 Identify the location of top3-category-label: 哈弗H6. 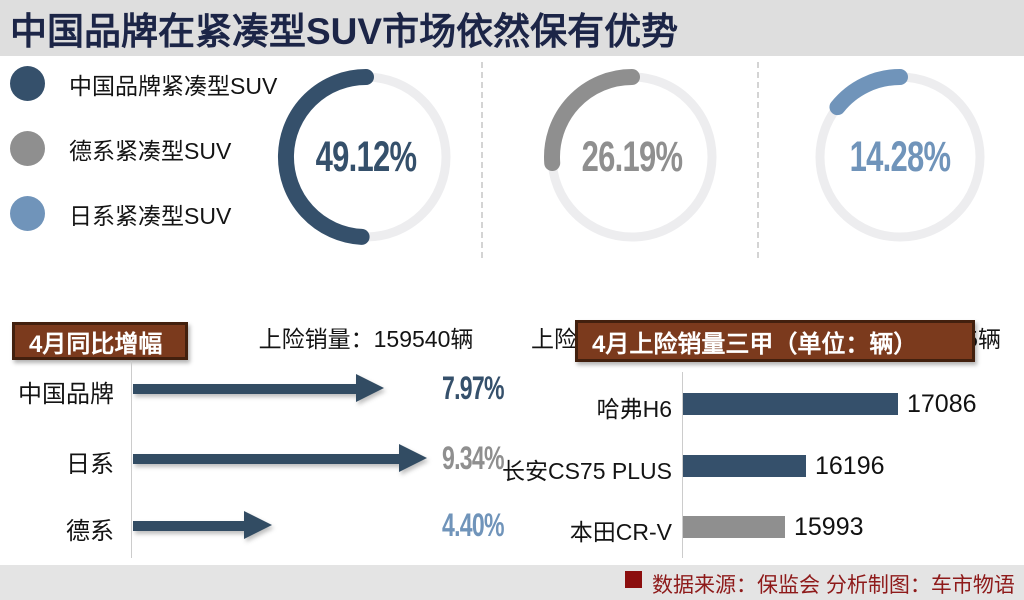
(634, 409).